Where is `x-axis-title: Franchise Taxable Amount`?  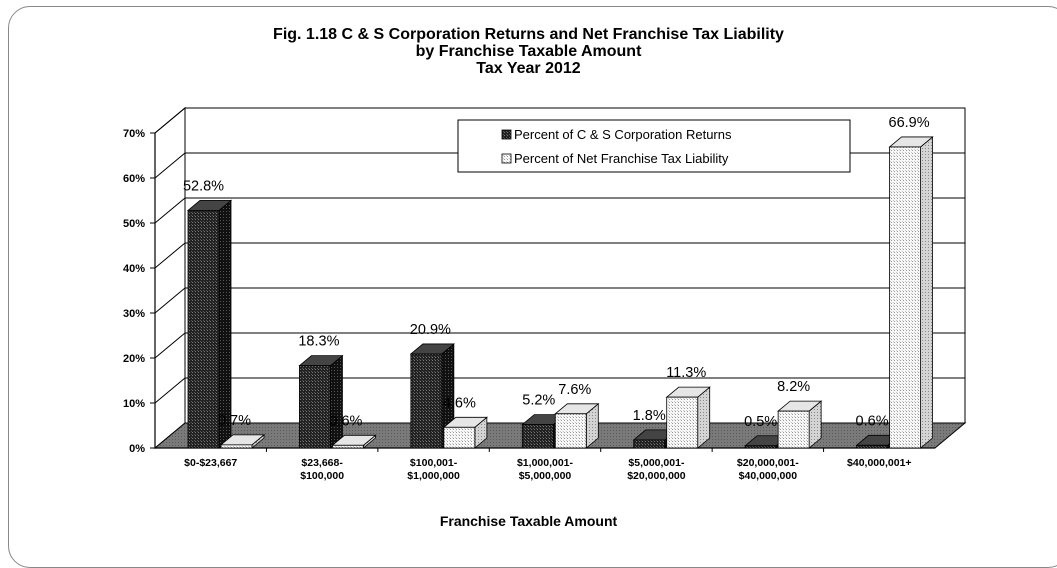 x-axis-title: Franchise Taxable Amount is located at coordinates (528, 521).